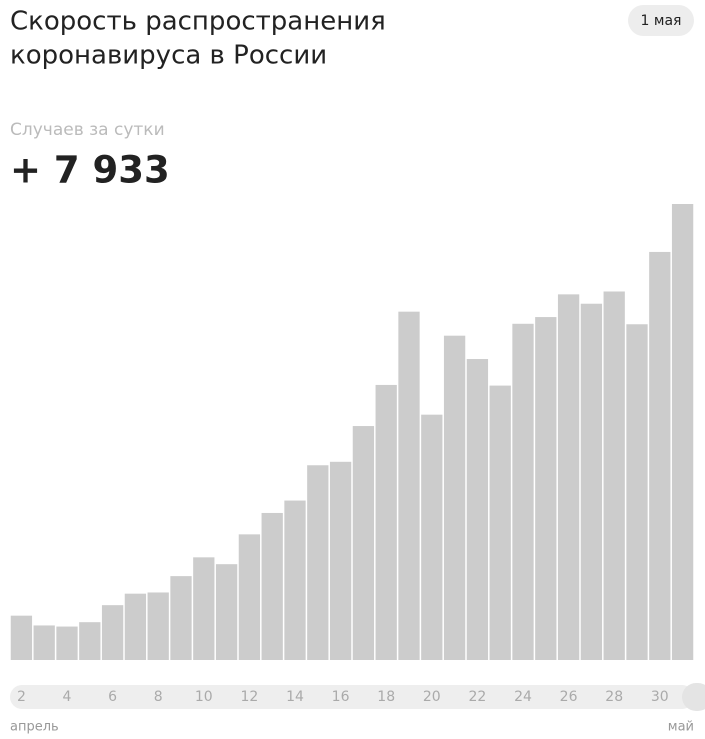  What do you see at coordinates (249, 697) in the screenshot?
I see `x-tick-label: 12` at bounding box center [249, 697].